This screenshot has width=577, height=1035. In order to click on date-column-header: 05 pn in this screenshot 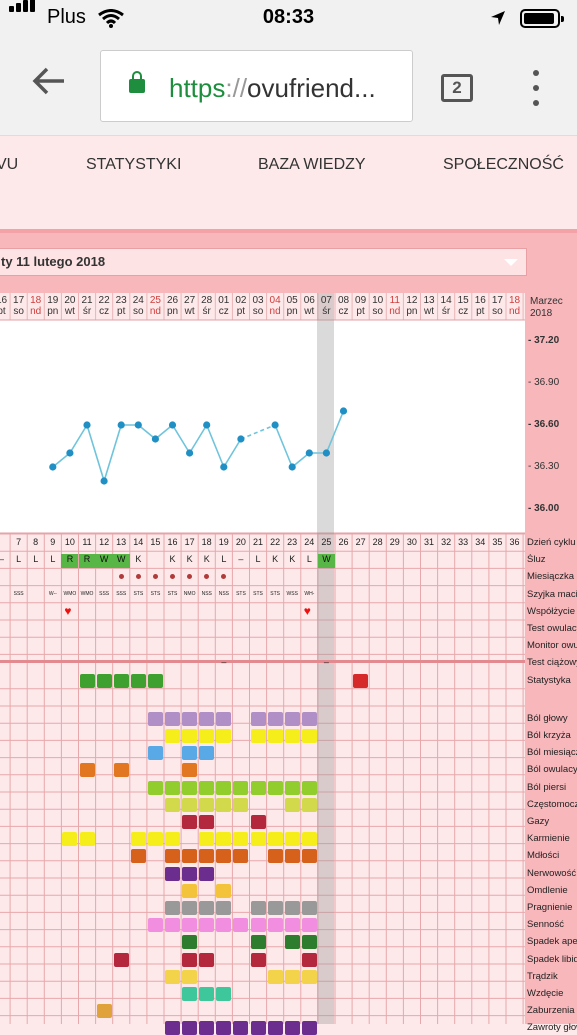, I will do `click(292, 306)`.